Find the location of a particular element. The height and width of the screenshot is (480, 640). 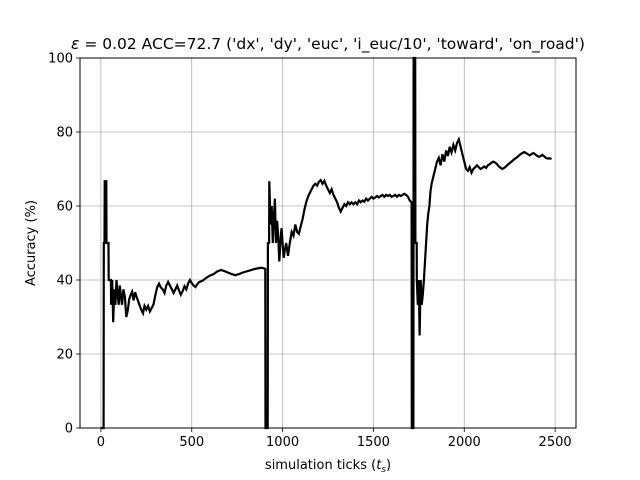

y-tick-label: 0 is located at coordinates (69, 429).